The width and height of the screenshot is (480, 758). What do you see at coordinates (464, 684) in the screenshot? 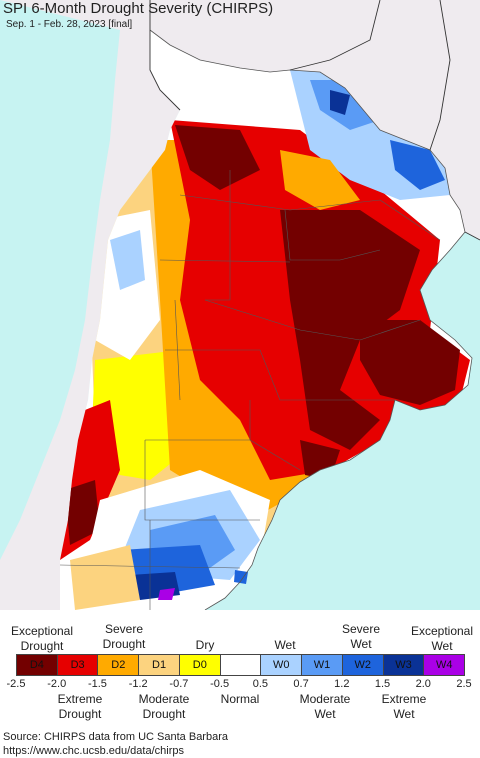
I see `legend-tick: 2.5` at bounding box center [464, 684].